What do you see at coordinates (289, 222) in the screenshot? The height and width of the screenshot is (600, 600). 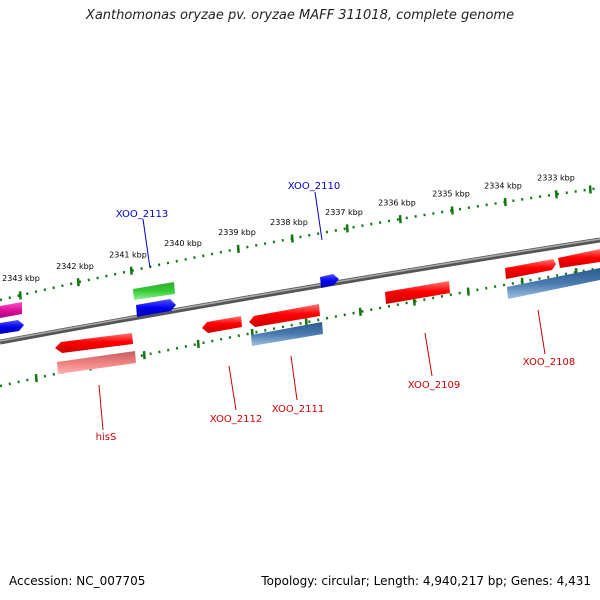 I see `scale-label: 2338 kbp` at bounding box center [289, 222].